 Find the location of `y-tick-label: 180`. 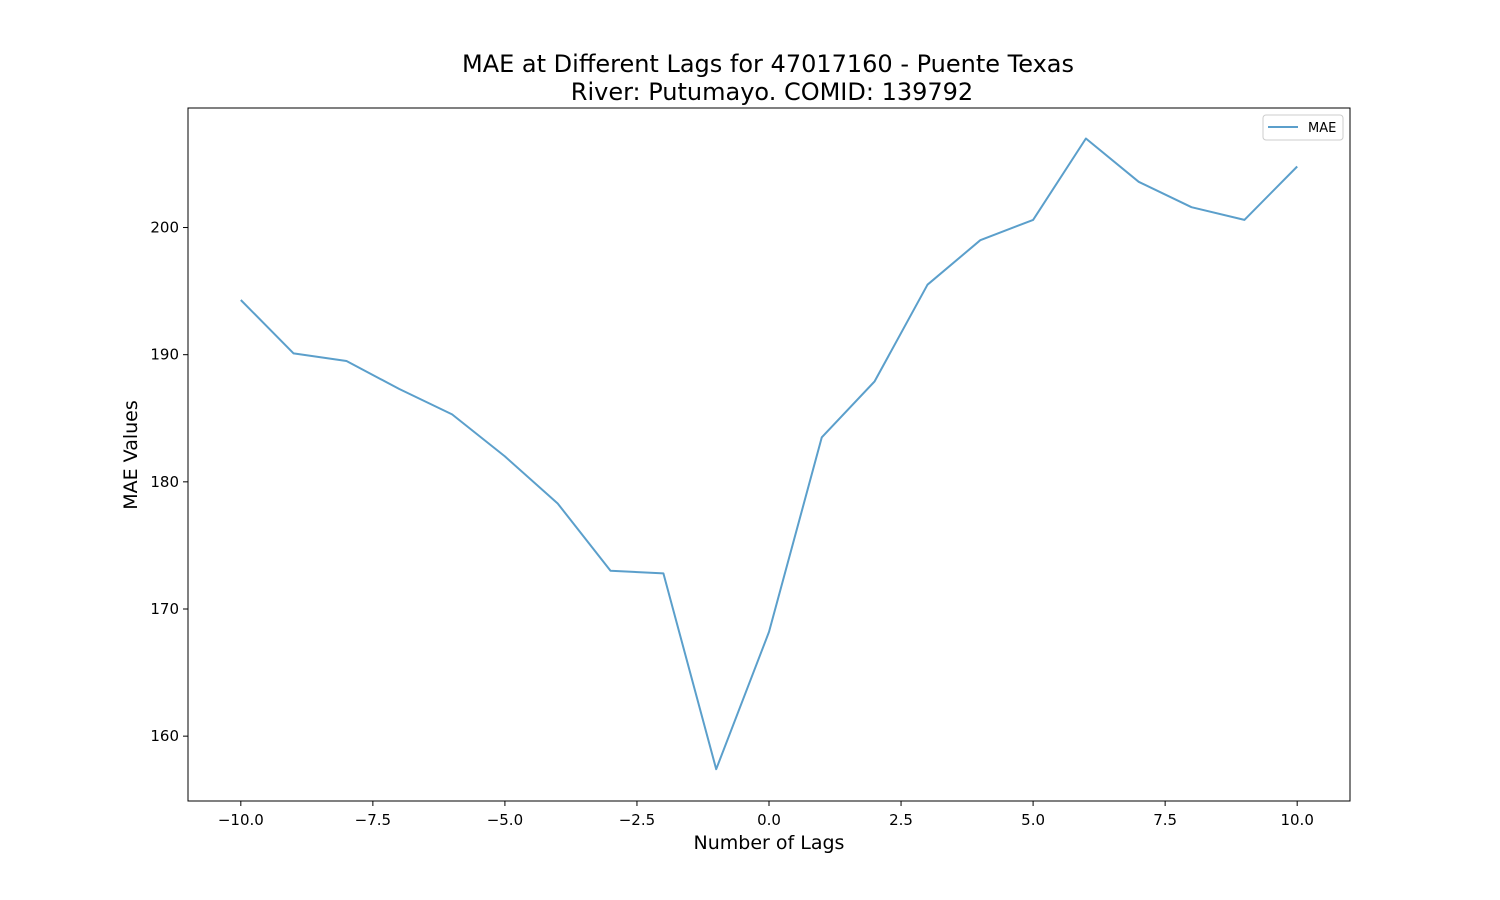

y-tick-label: 180 is located at coordinates (164, 482).